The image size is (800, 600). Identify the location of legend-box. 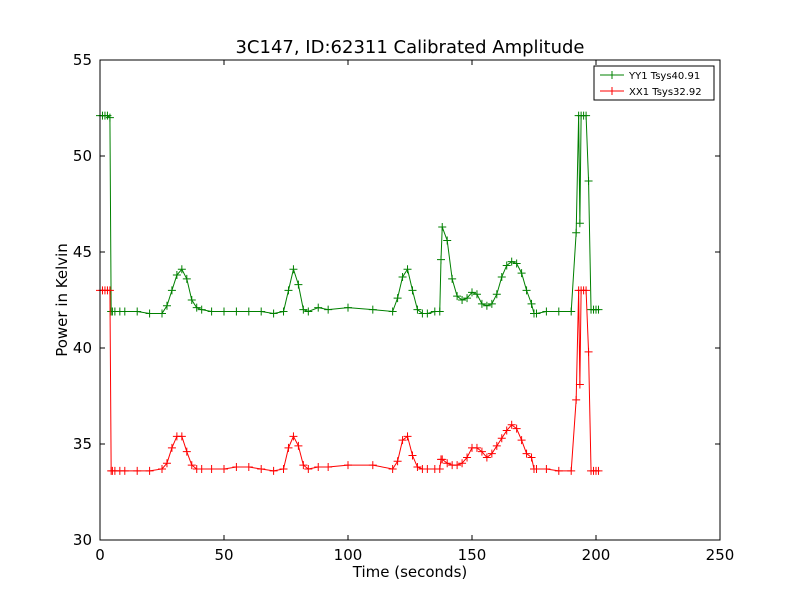
(654, 83).